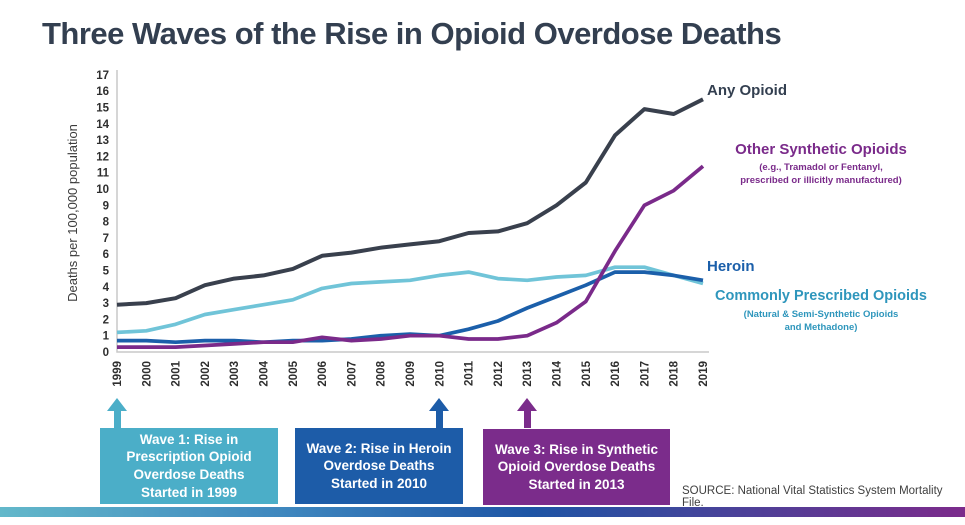  Describe the element at coordinates (587, 373) in the screenshot. I see `svg-text: 2015` at that location.